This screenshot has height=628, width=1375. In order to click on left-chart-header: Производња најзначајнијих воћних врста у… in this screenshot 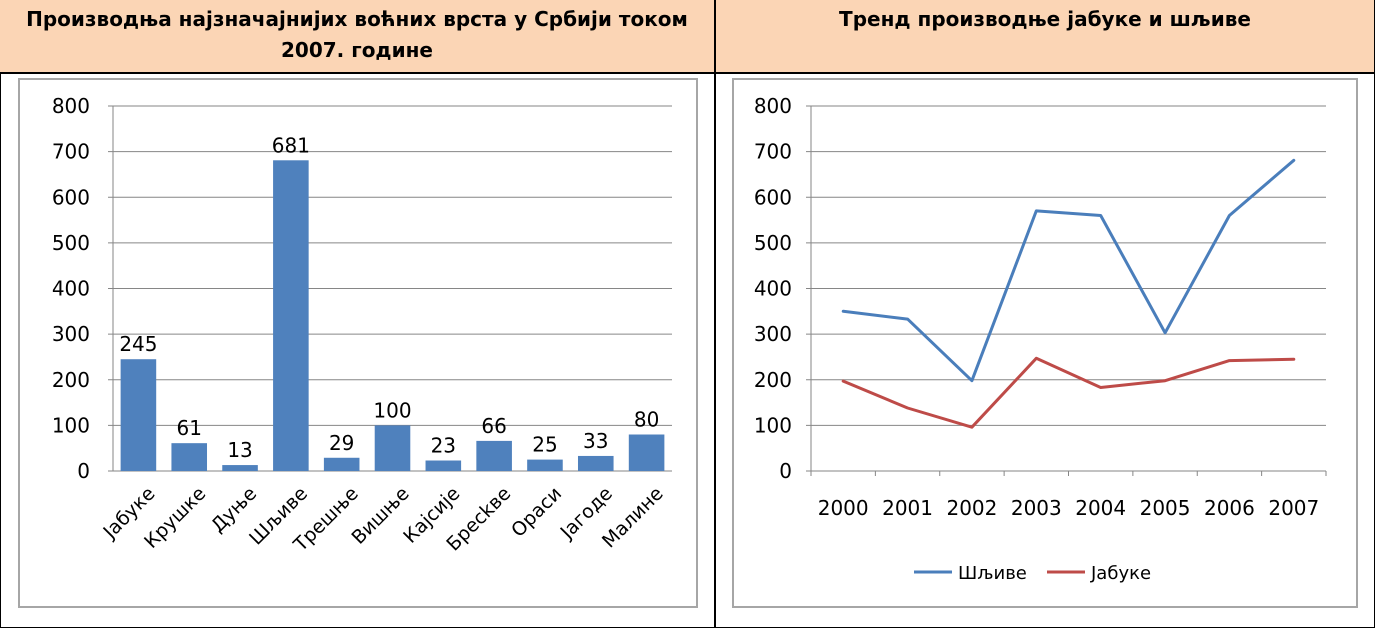, I will do `click(357, 37)`.